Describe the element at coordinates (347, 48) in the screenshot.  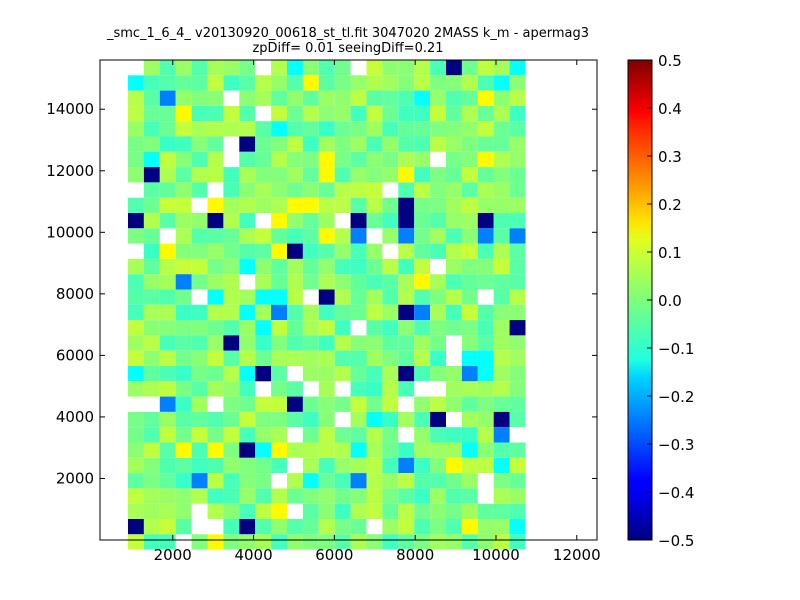
I see `chart-subtitle: zpDiff= 0.01 seeingDiff=0.21` at that location.